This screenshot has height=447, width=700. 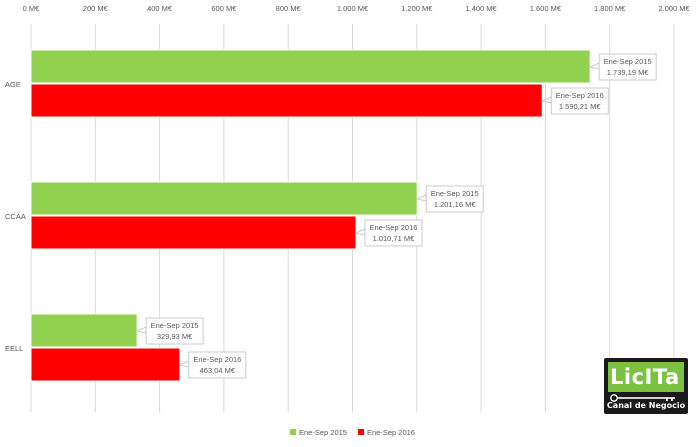 What do you see at coordinates (13, 84) in the screenshot?
I see `category-label: AGE` at bounding box center [13, 84].